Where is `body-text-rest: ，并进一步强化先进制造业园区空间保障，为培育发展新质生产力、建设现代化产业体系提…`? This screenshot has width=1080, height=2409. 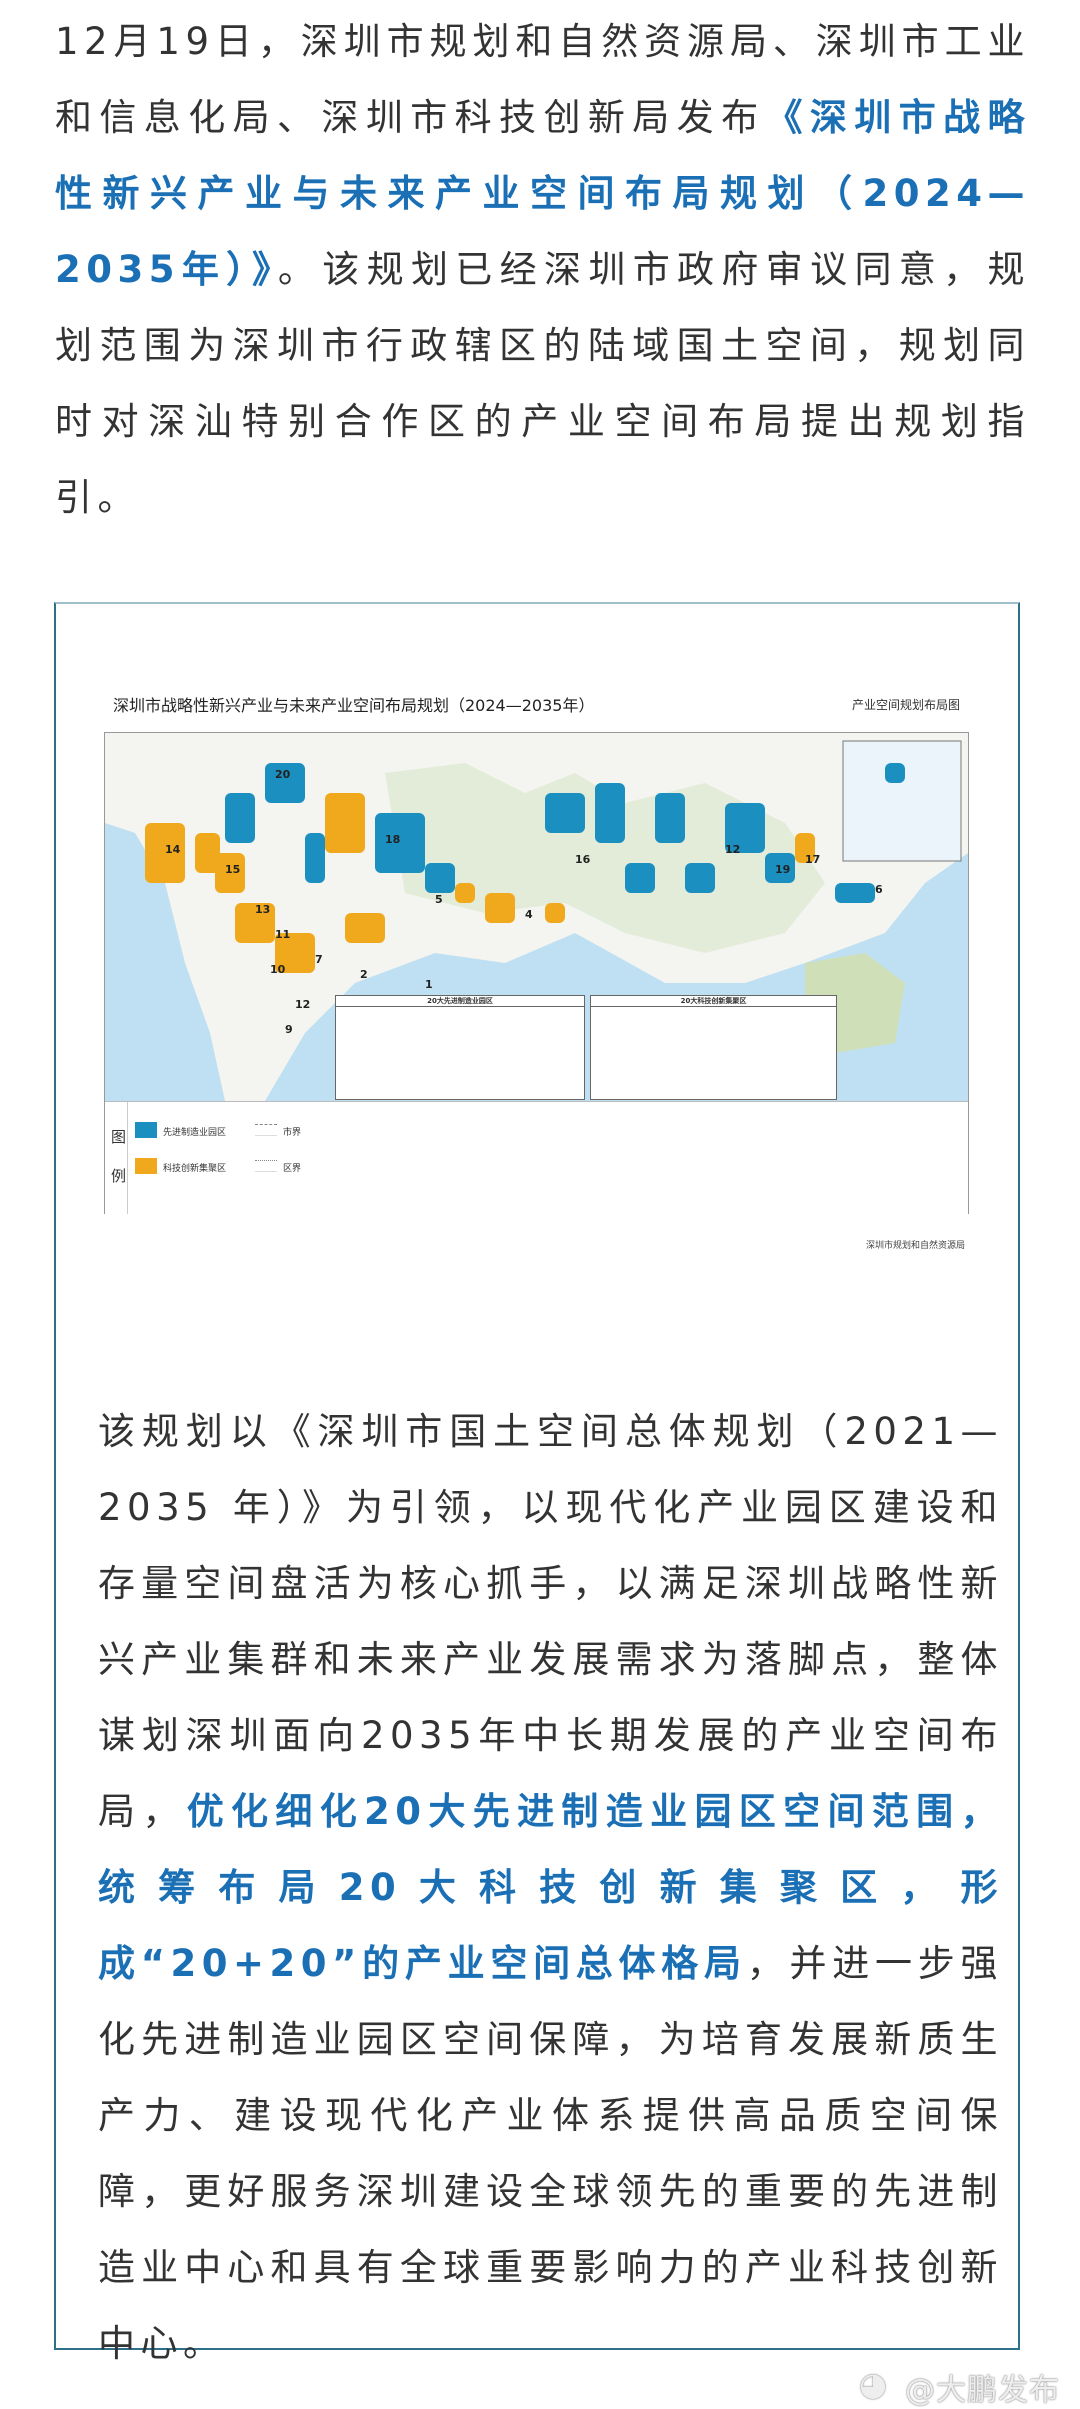 body-text-rest: ，并进一步强化先进制造业园区空间保障，为培育发展新质生产力、建设现代化产业体系提… is located at coordinates (550, 2153).